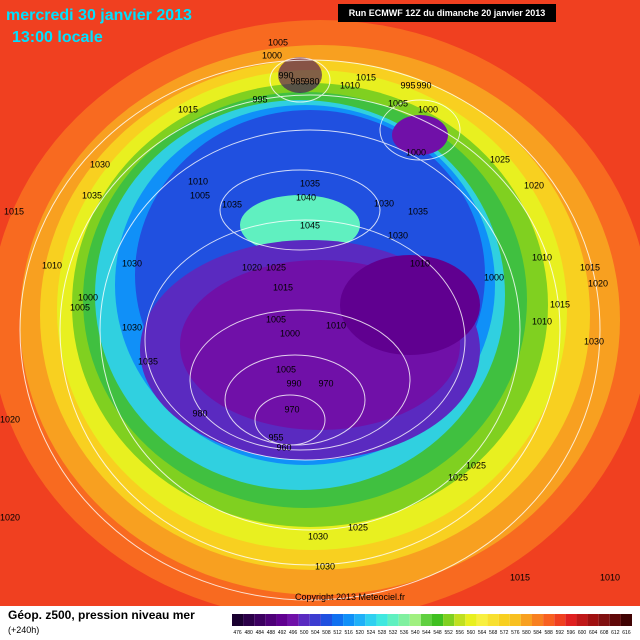 The height and width of the screenshot is (640, 640). Describe the element at coordinates (23, 630) in the screenshot. I see `footer-lead: (+240h)` at that location.